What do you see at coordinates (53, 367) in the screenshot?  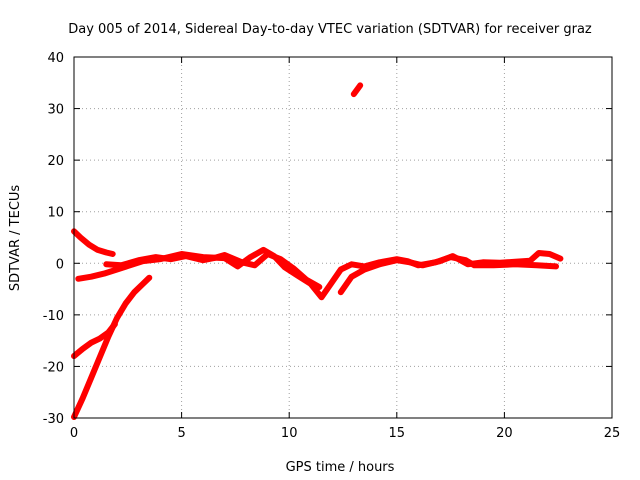 I see `y-tick-label: -20` at bounding box center [53, 367].